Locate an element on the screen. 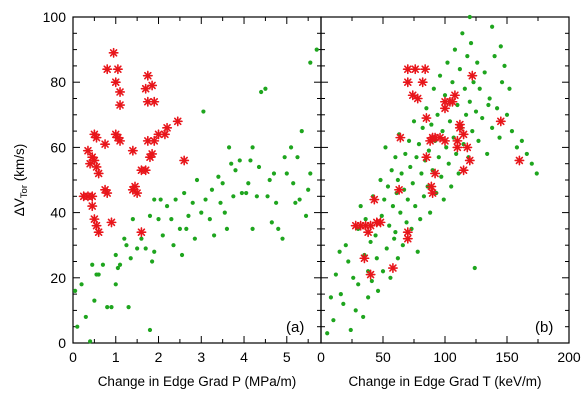 The height and width of the screenshot is (393, 587). x-tick-label: 3 is located at coordinates (201, 357).